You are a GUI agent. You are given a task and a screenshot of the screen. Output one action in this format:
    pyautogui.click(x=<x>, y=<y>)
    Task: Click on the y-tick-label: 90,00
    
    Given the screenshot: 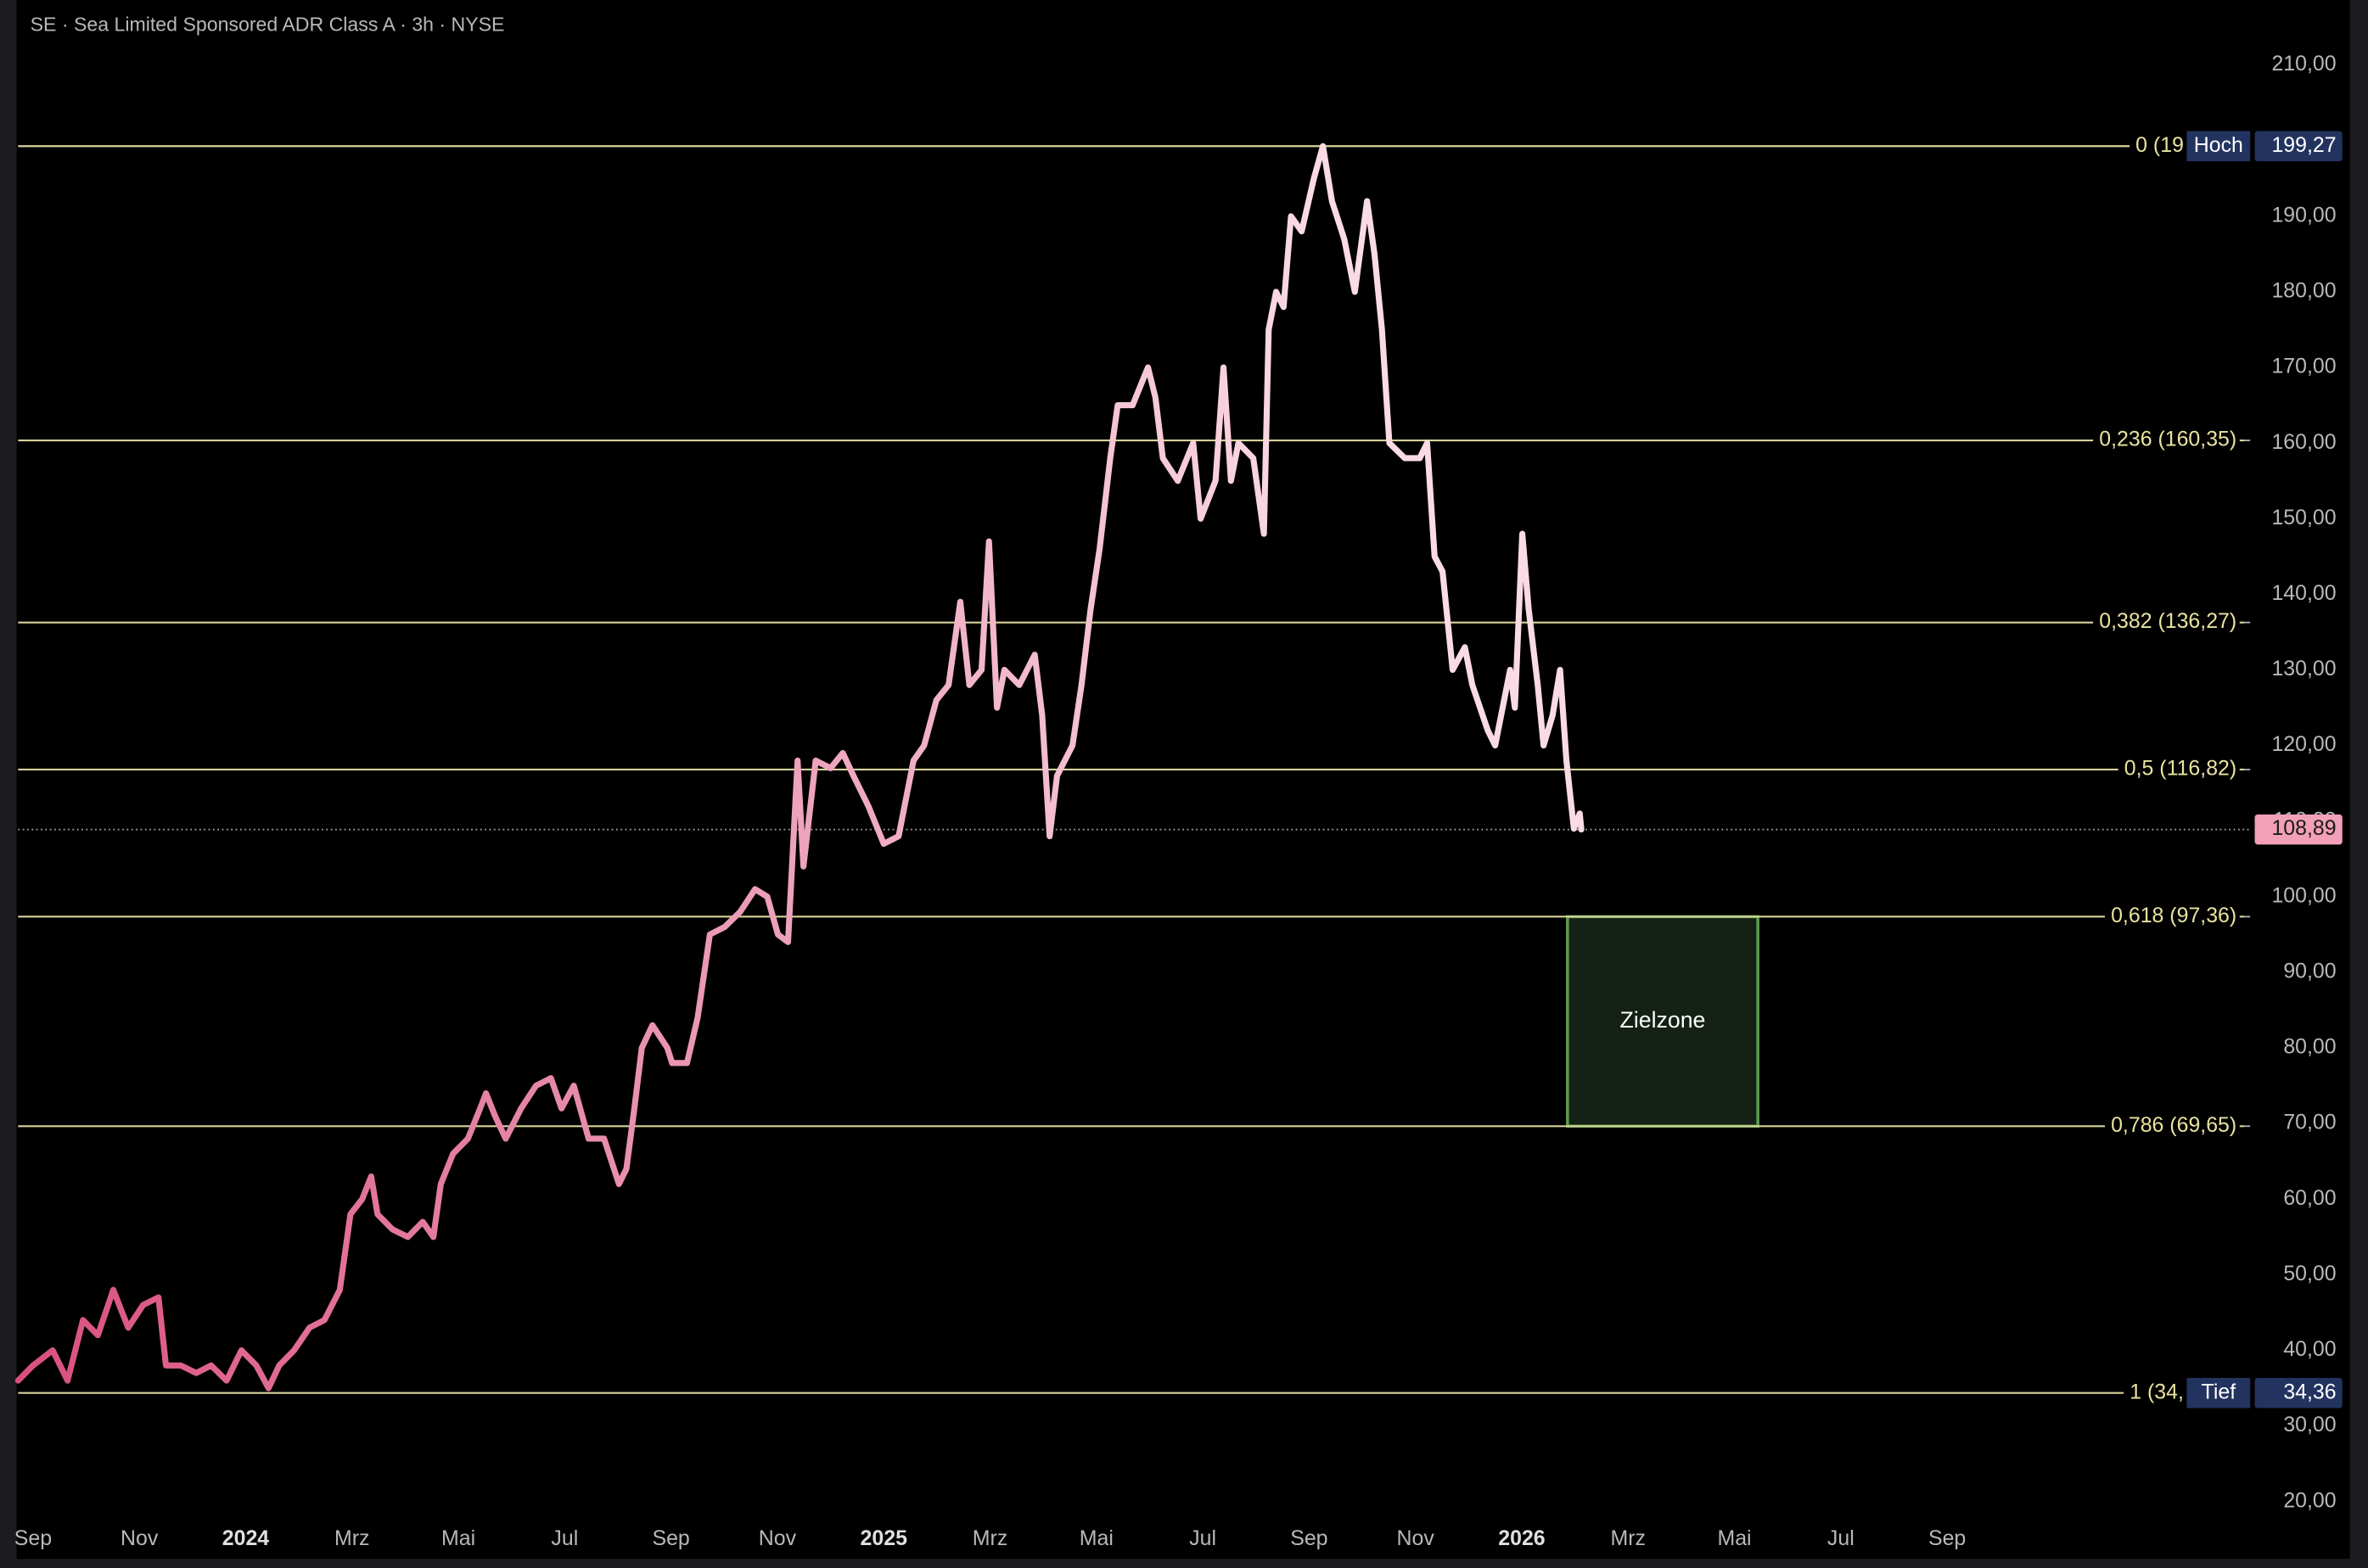 What is the action you would take?
    pyautogui.click(x=2309, y=971)
    